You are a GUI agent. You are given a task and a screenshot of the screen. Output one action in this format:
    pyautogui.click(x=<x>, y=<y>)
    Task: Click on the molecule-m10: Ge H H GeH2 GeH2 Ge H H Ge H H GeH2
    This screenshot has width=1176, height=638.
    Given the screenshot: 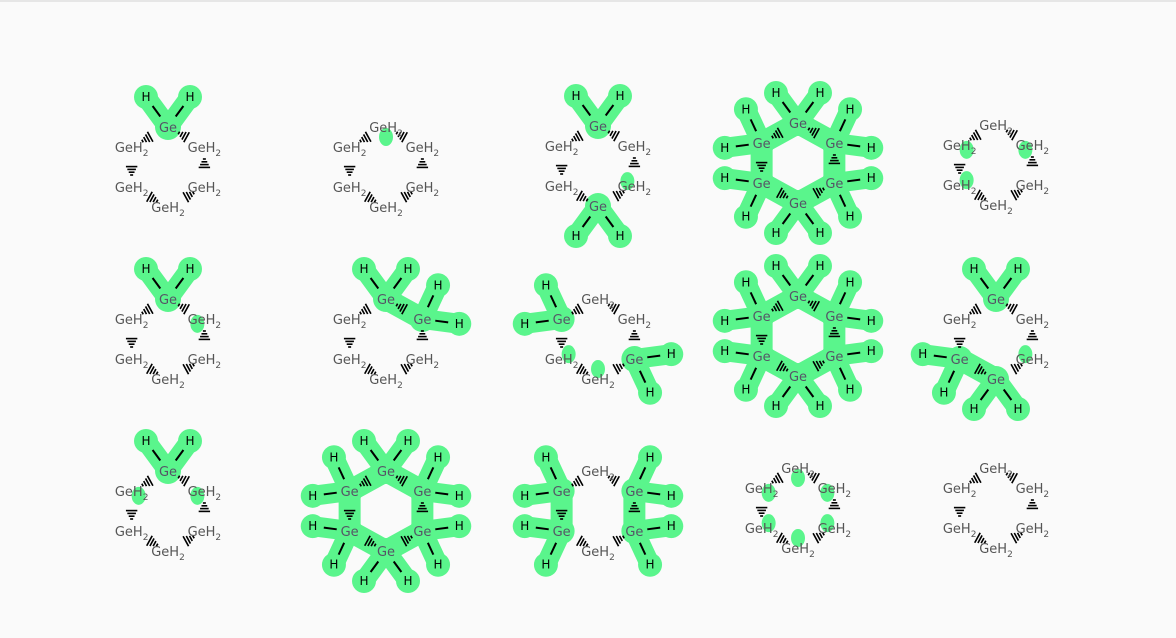 What is the action you would take?
    pyautogui.click(x=979, y=339)
    